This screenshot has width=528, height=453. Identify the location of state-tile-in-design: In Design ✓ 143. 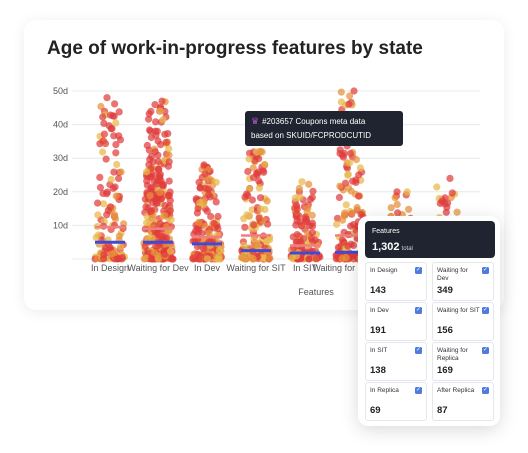
(396, 281).